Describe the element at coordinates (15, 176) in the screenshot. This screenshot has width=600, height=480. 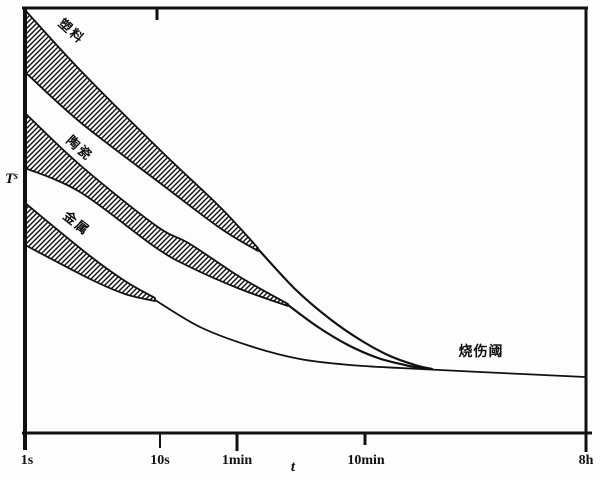
I see `y-axis-title-sub: s` at that location.